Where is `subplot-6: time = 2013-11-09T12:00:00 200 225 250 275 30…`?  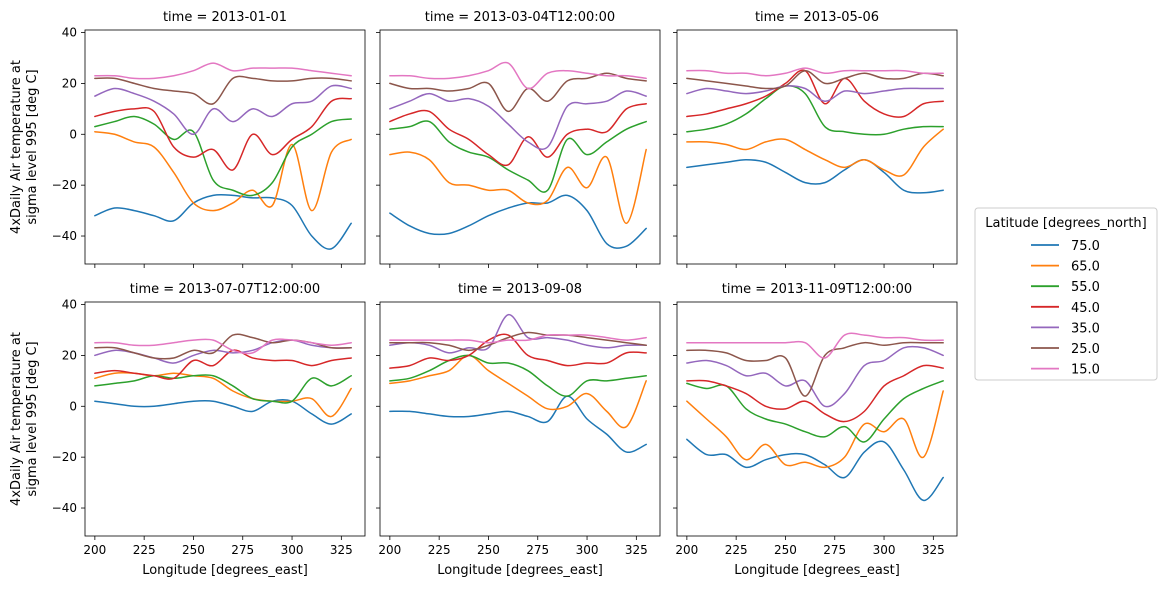 subplot-6: time = 2013-11-09T12:00:00 200 225 250 275 30… is located at coordinates (815, 430).